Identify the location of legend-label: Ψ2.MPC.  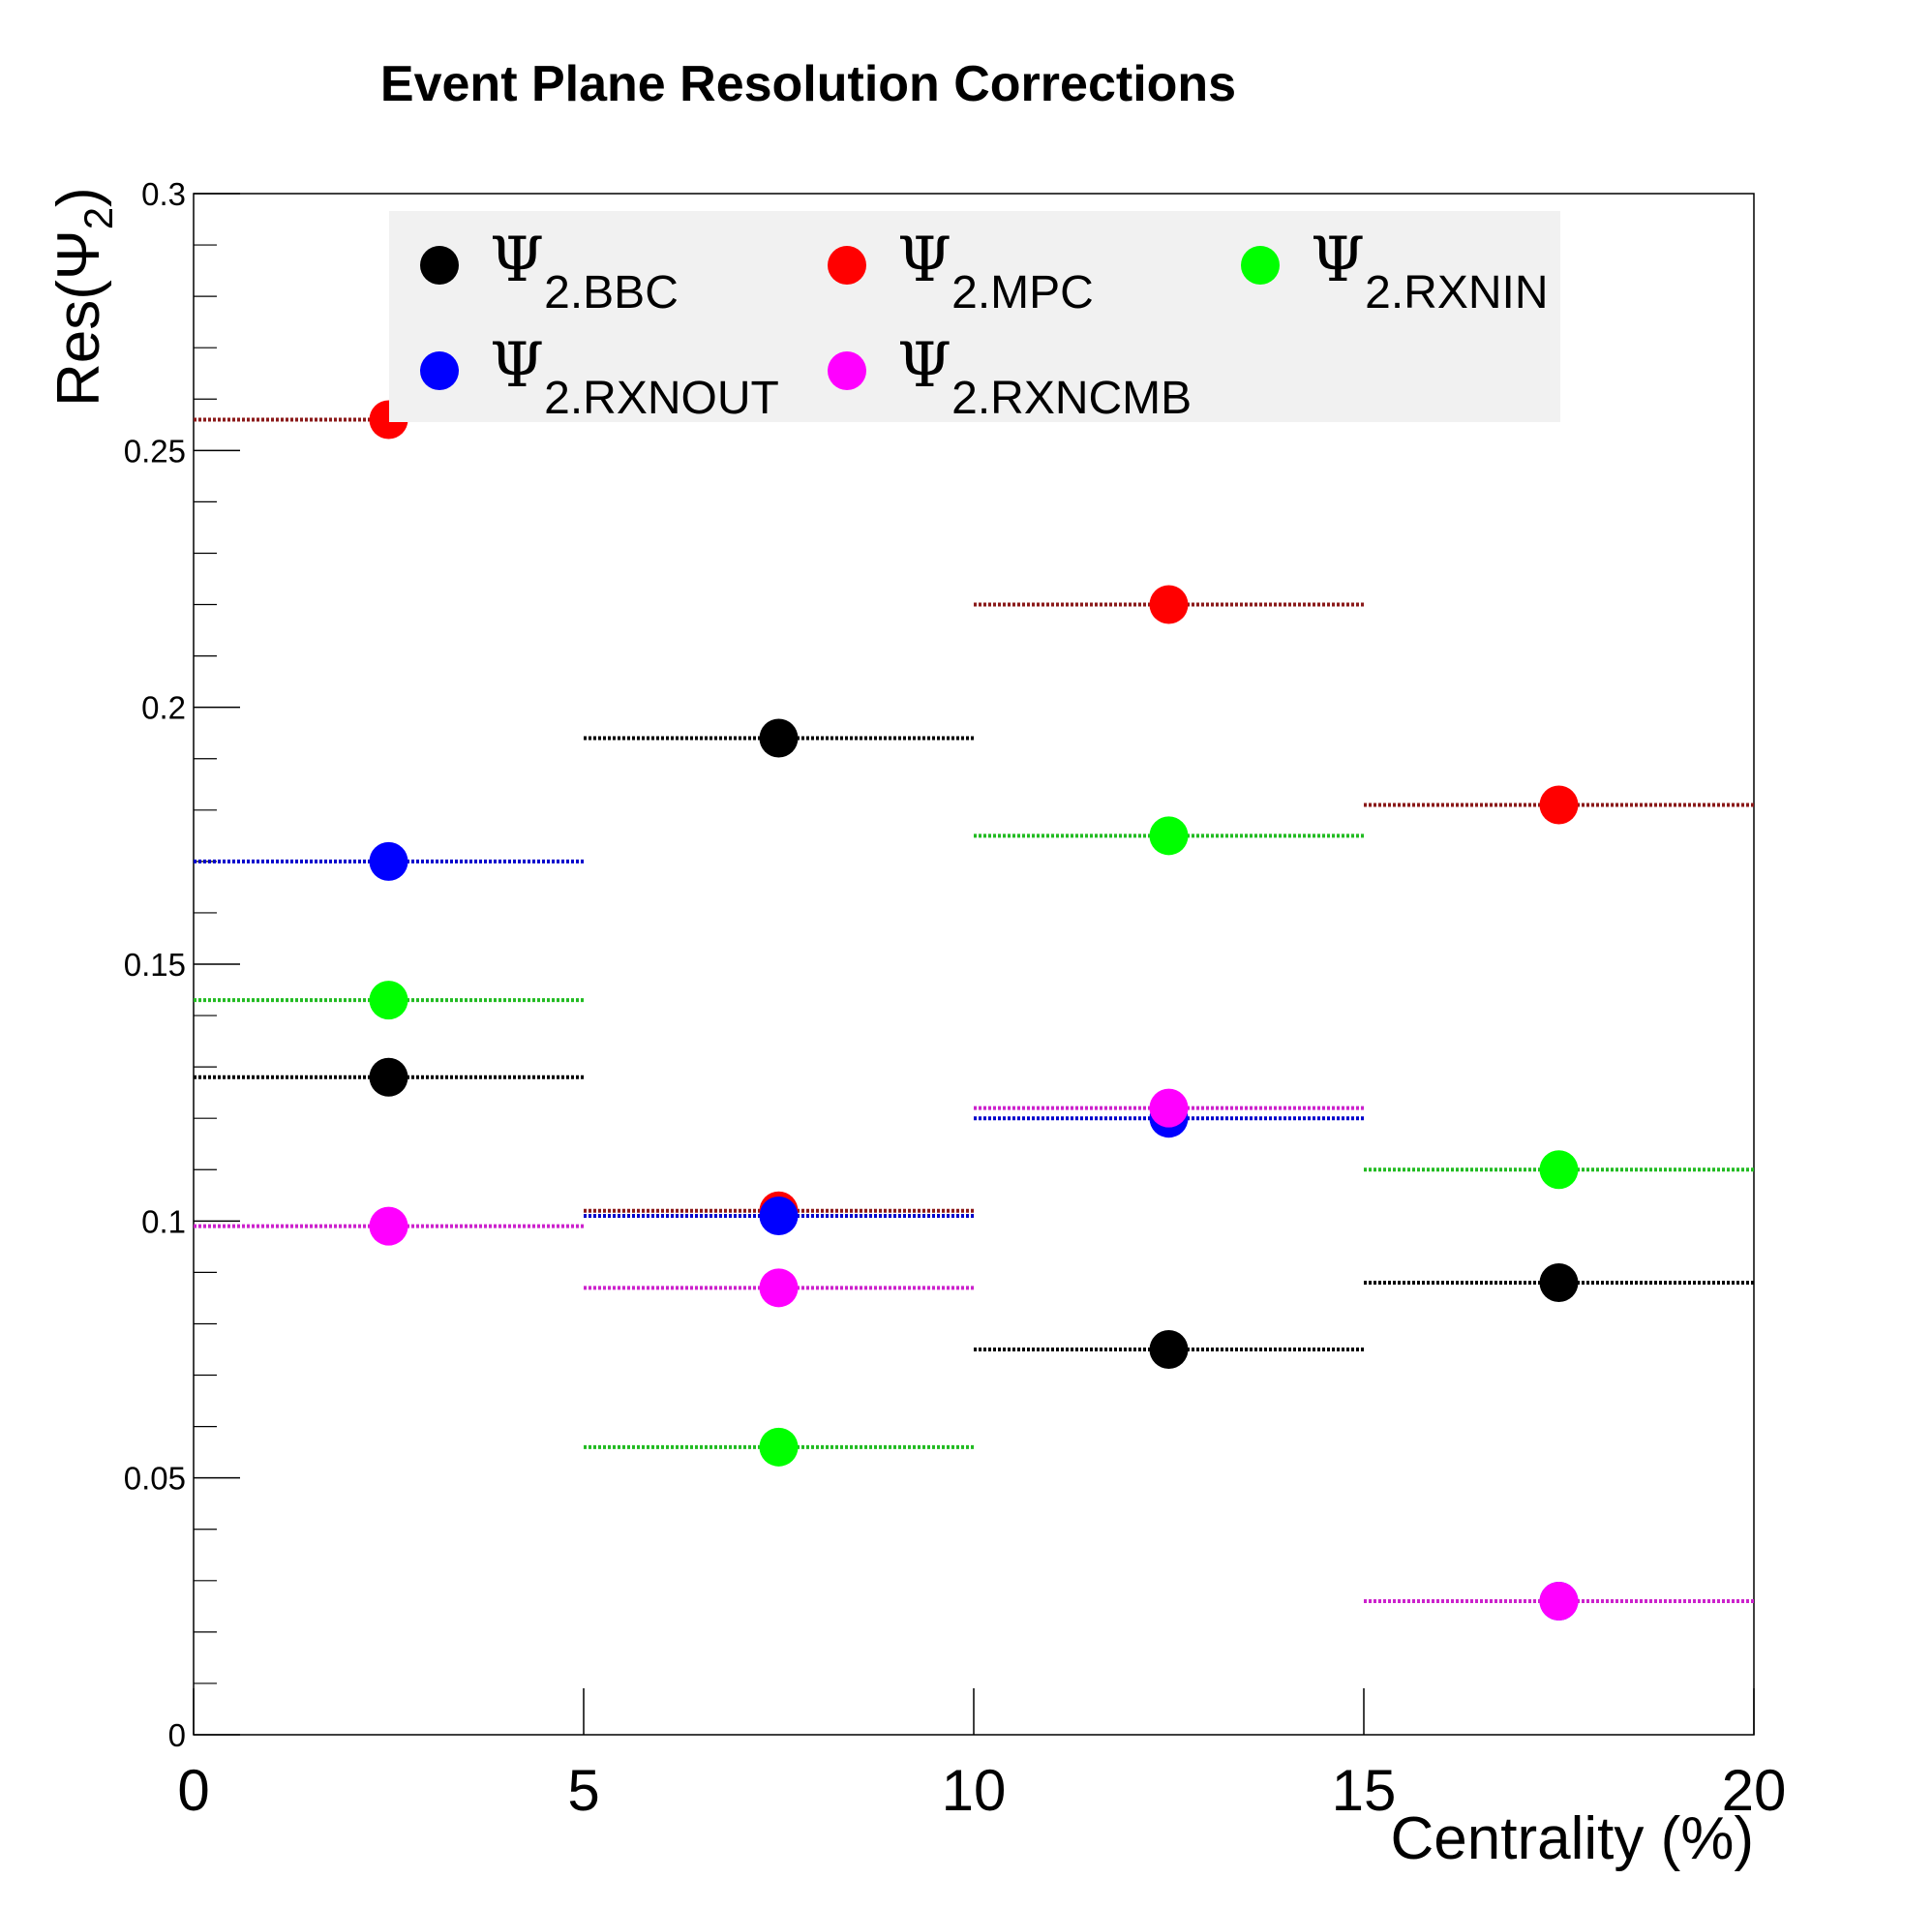
(995, 271).